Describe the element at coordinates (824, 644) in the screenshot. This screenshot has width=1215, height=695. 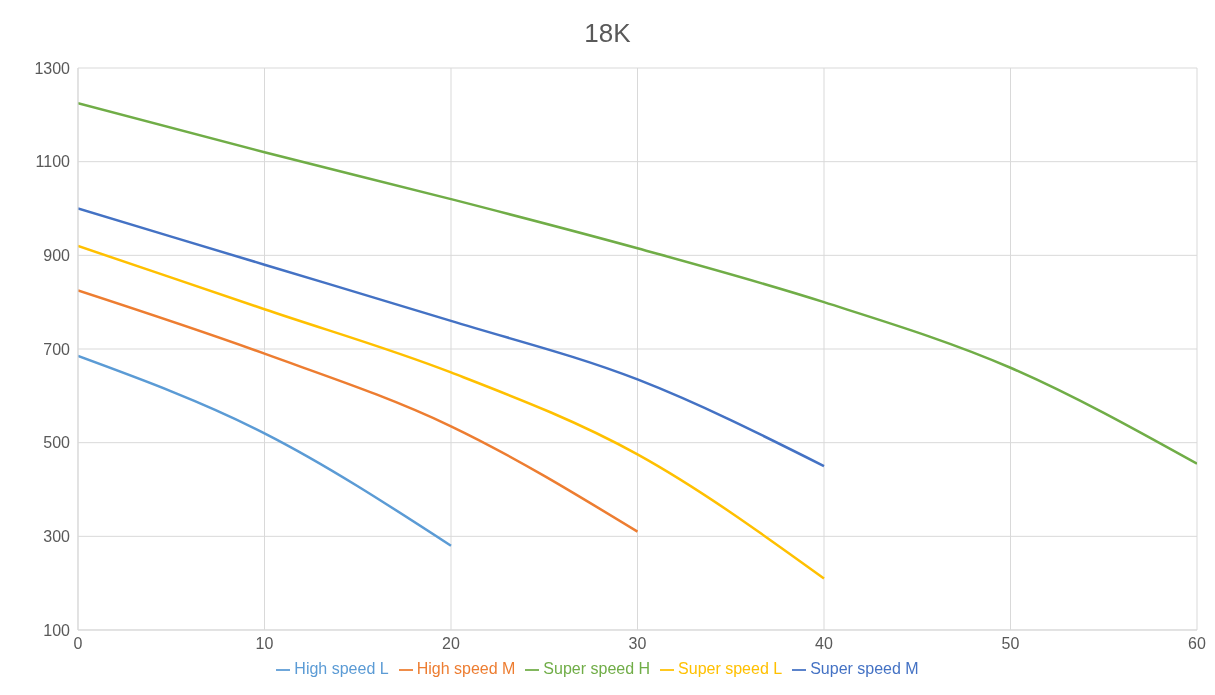
I see `x-tick-label: 40` at that location.